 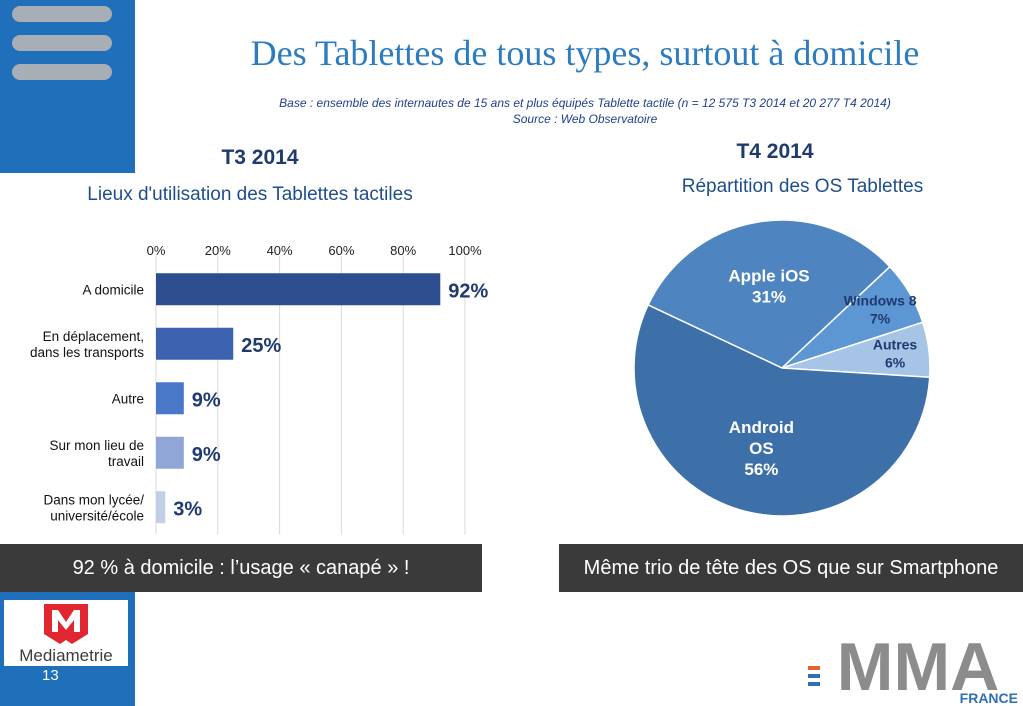 What do you see at coordinates (93, 499) in the screenshot?
I see `category-label: Dans mon lycée/` at bounding box center [93, 499].